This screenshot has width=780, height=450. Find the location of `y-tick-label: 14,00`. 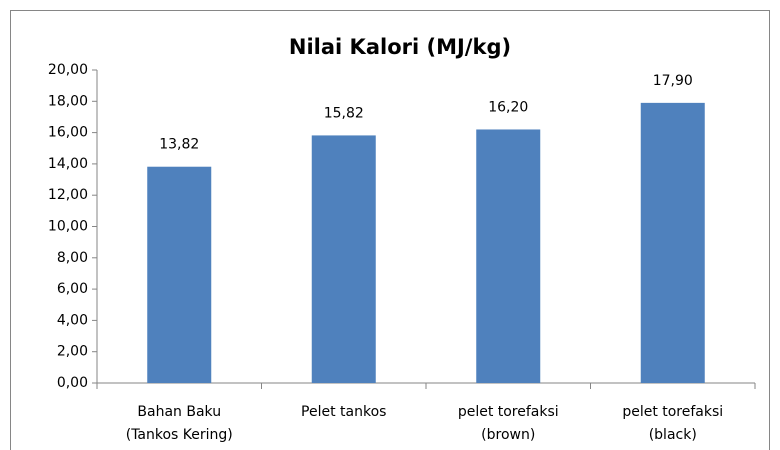

y-tick-label: 14,00 is located at coordinates (68, 164).